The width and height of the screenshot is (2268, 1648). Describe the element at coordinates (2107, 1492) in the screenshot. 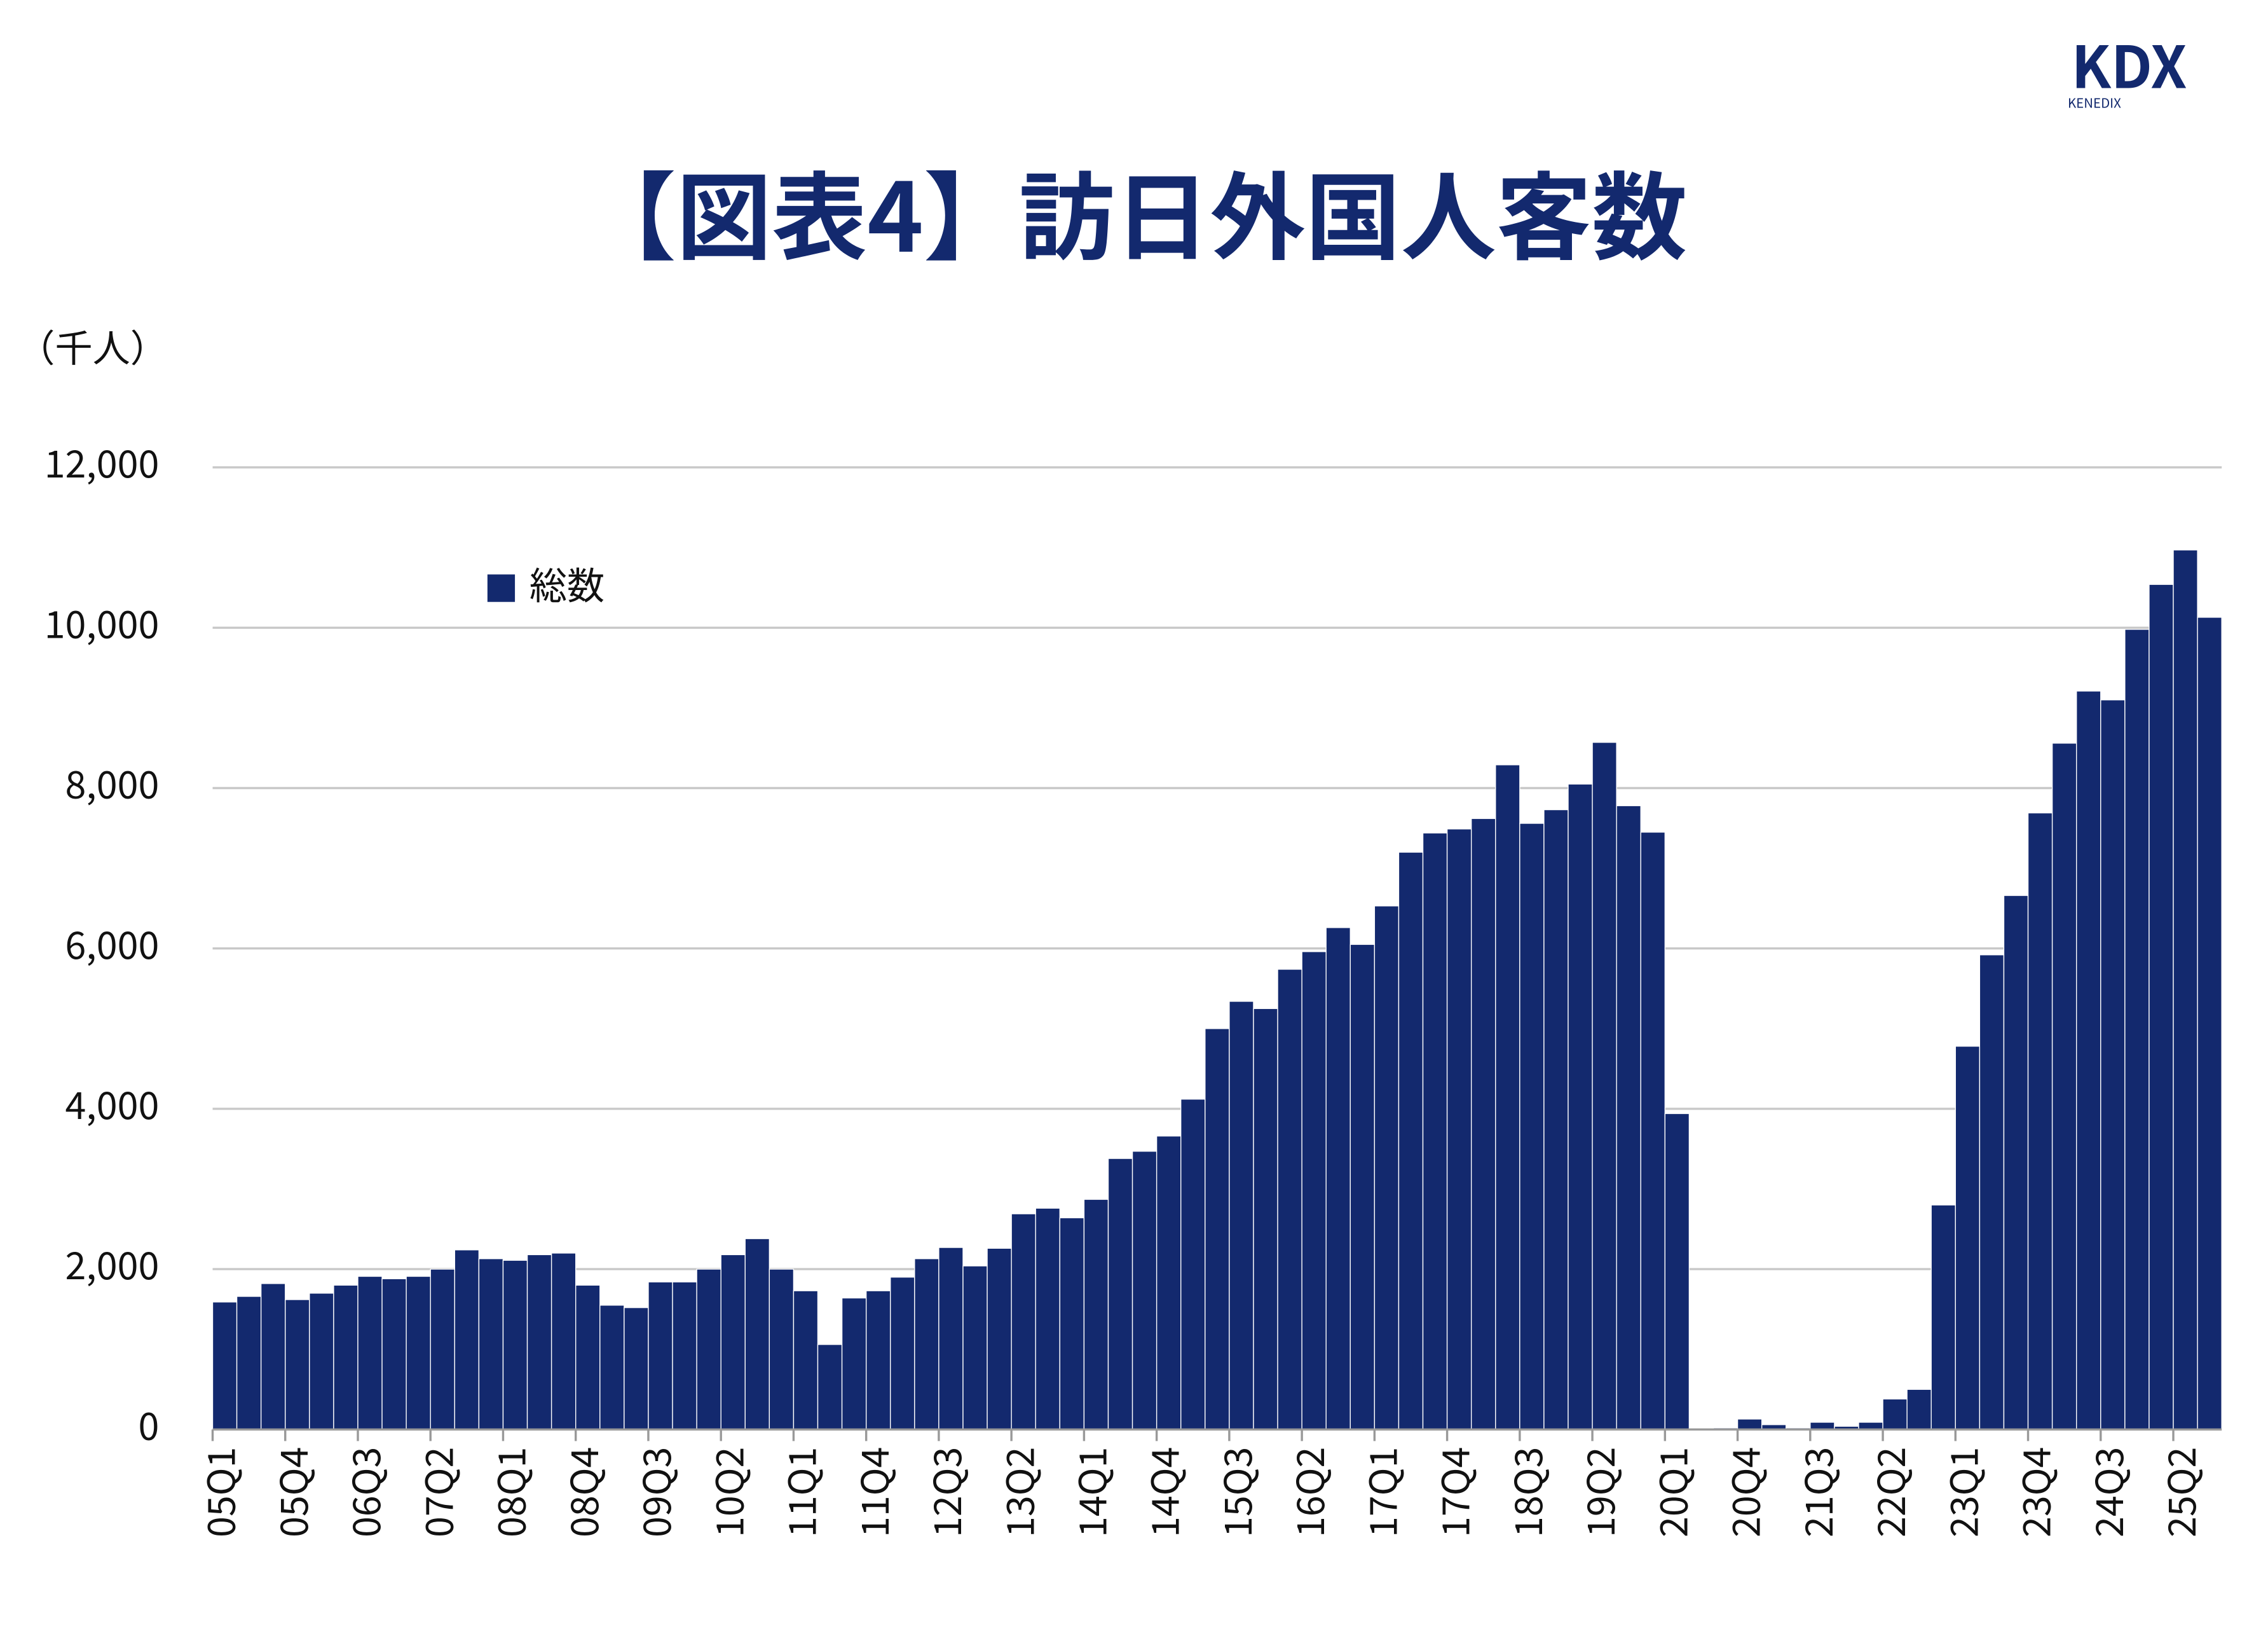

I see `x-tick-label: 24Q3` at that location.